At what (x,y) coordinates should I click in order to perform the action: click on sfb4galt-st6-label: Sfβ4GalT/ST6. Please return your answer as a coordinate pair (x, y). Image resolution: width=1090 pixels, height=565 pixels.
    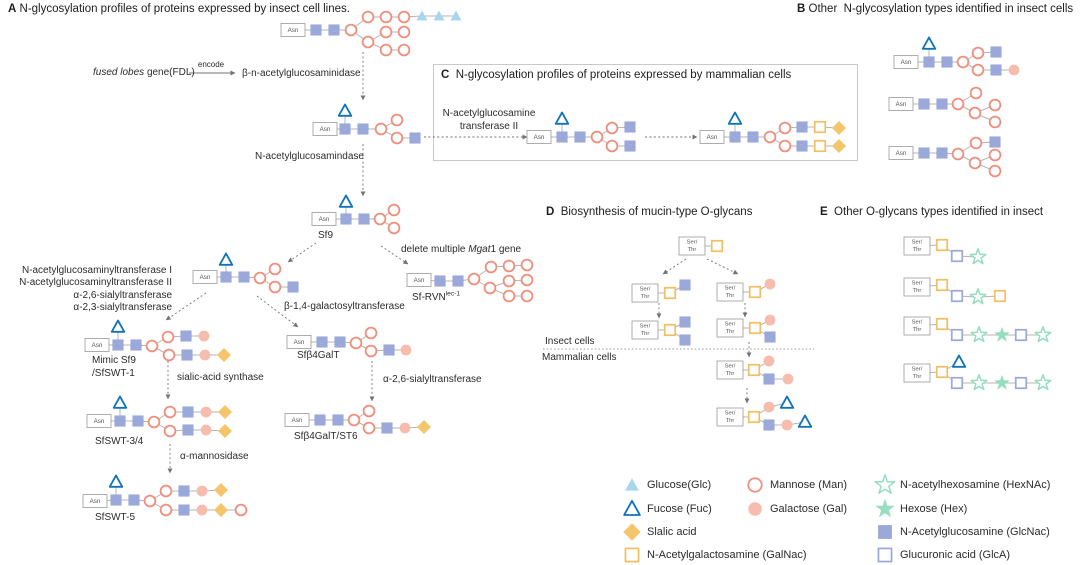
    Looking at the image, I should click on (326, 436).